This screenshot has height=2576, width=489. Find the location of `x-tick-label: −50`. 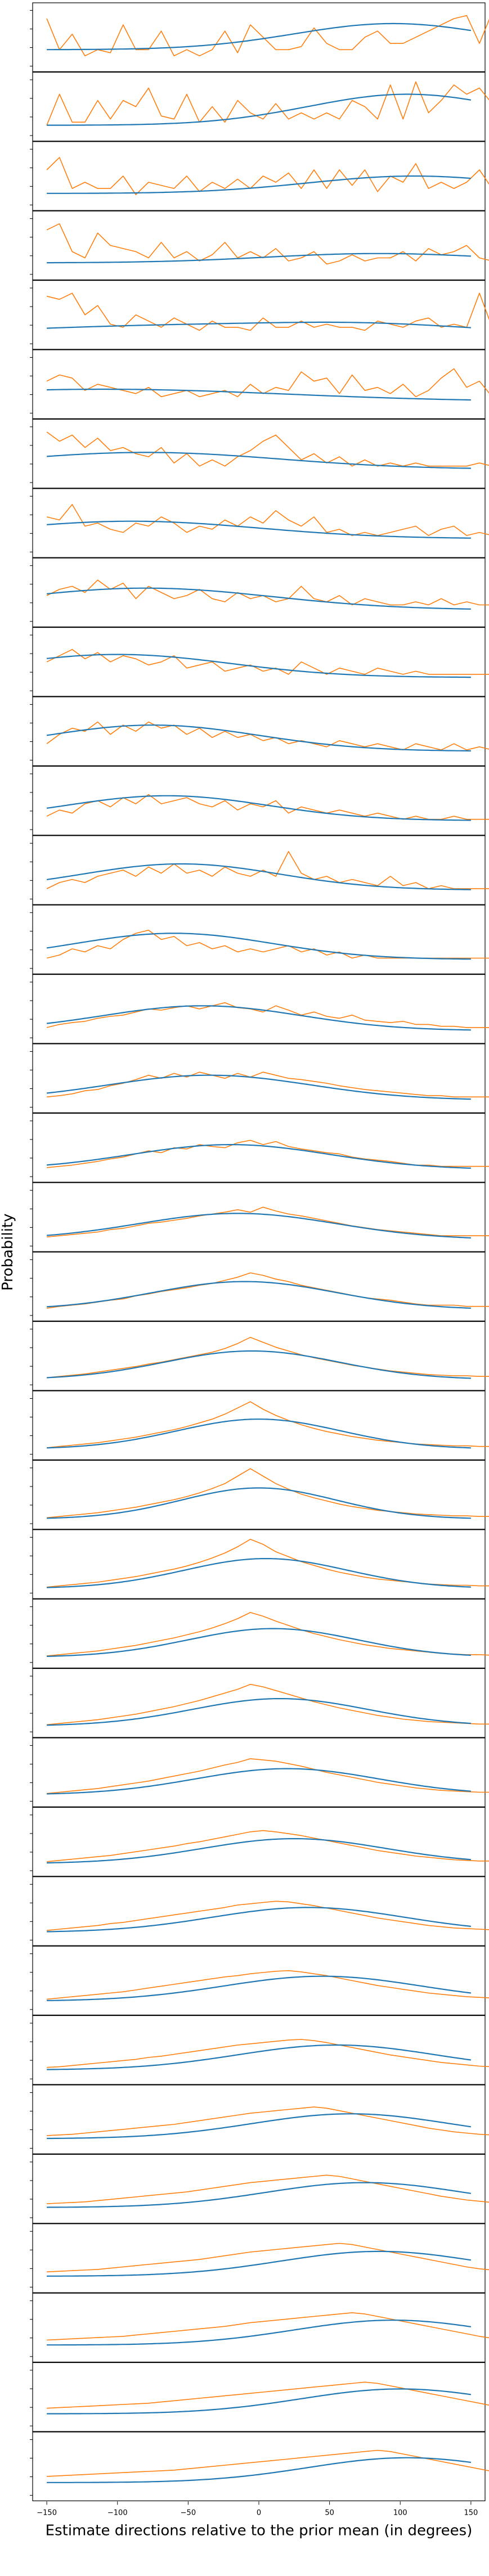

x-tick-label: −50 is located at coordinates (189, 2513).